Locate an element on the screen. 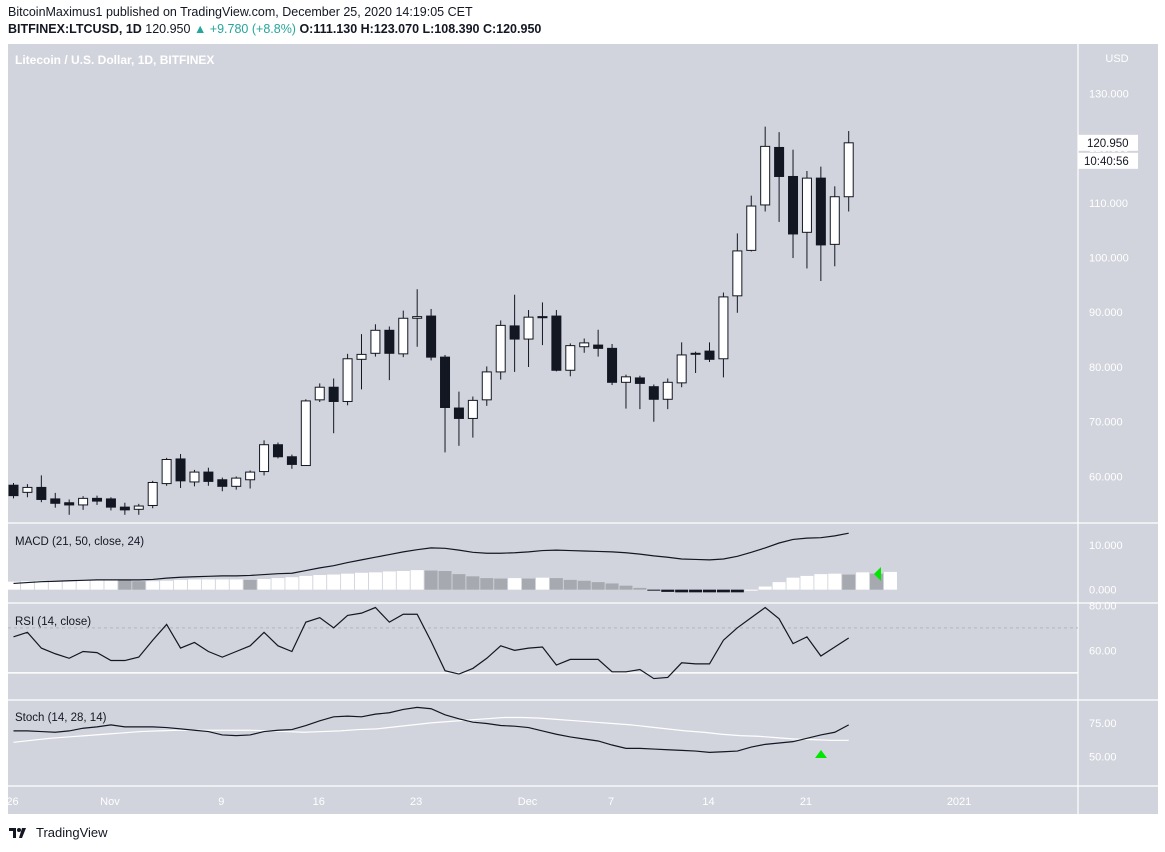 The width and height of the screenshot is (1165, 852). rsi-tick-label: 60.00 is located at coordinates (1103, 651).